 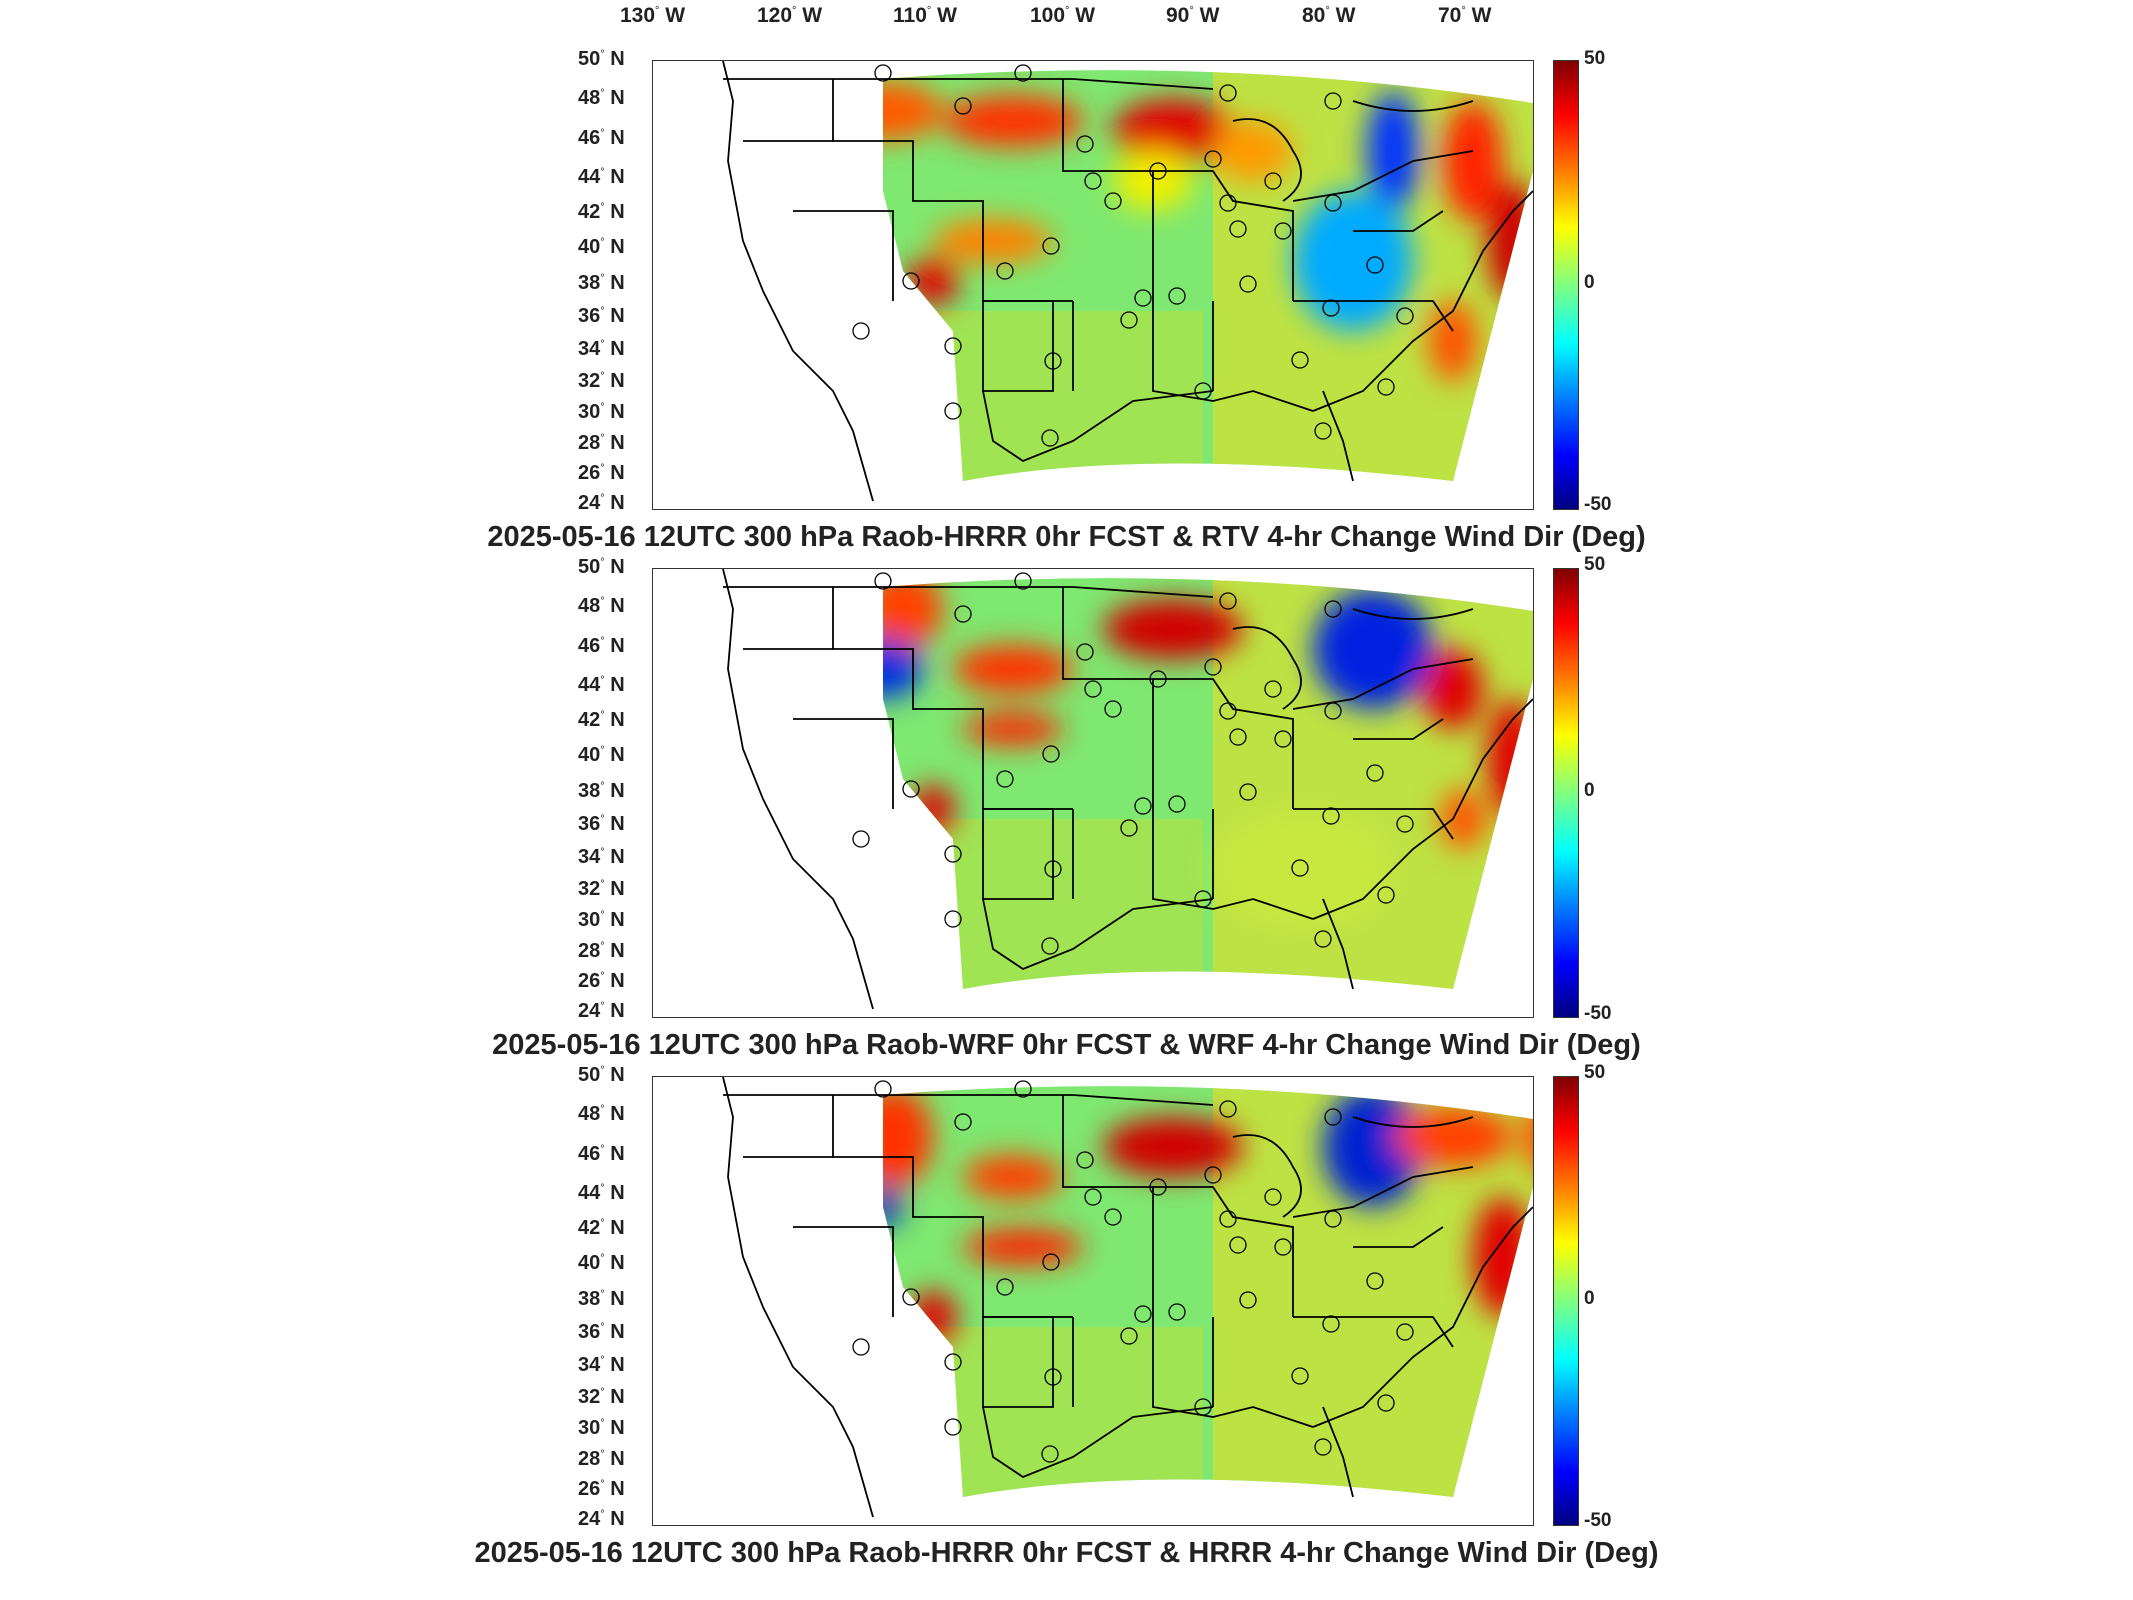 What do you see at coordinates (601, 857) in the screenshot?
I see `latitude-label: 34° N` at bounding box center [601, 857].